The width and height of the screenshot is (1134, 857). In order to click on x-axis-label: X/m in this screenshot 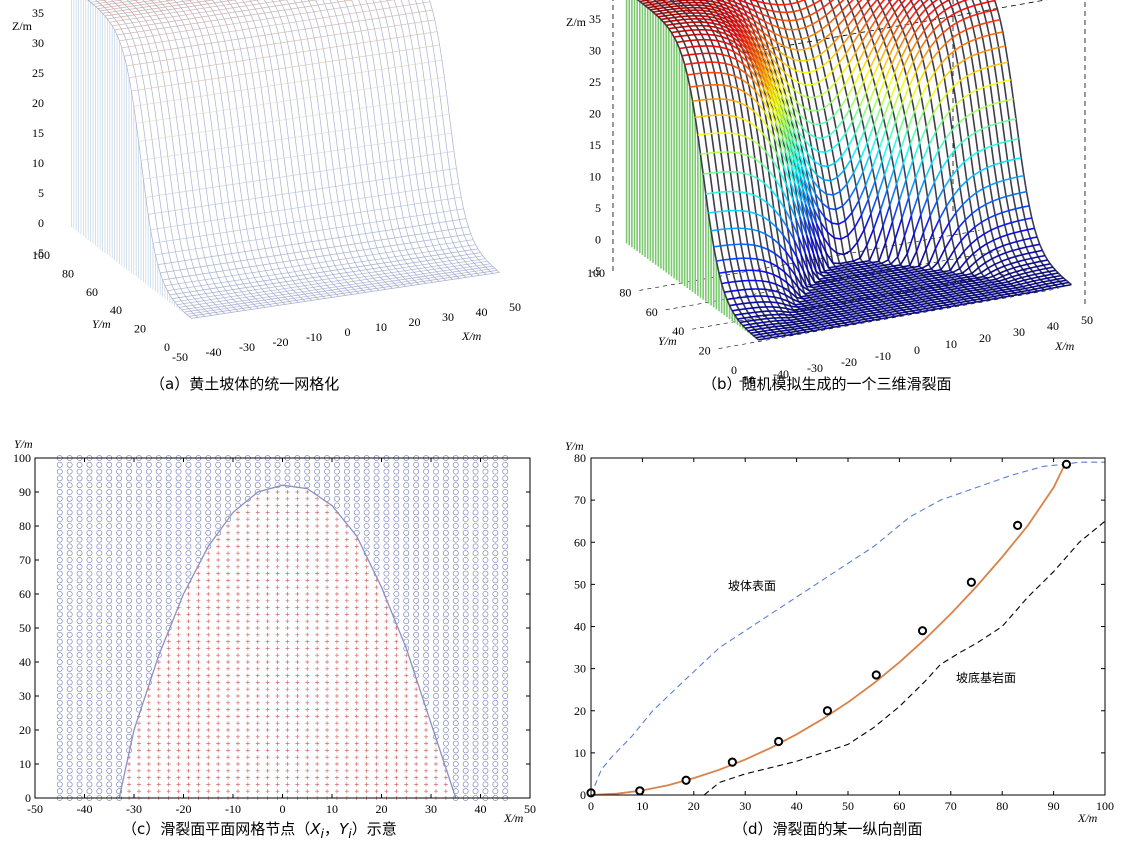, I will do `click(1064, 346)`.